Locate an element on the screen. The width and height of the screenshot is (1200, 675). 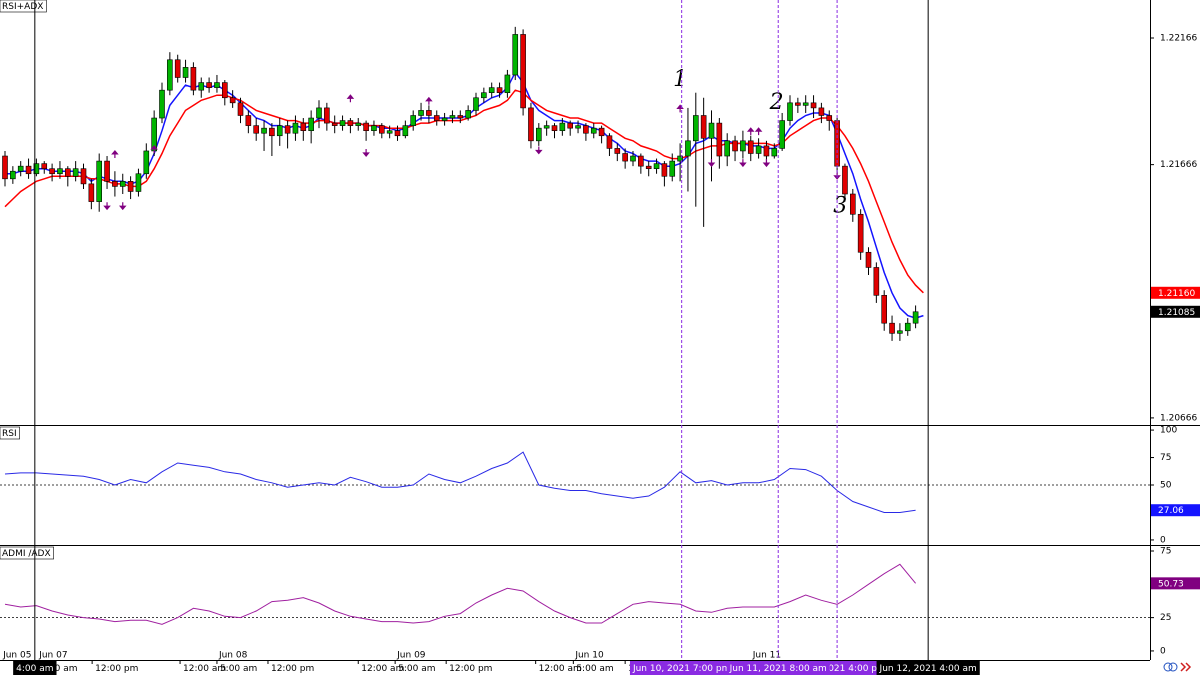
marker-label-box is located at coordinates (928, 668).